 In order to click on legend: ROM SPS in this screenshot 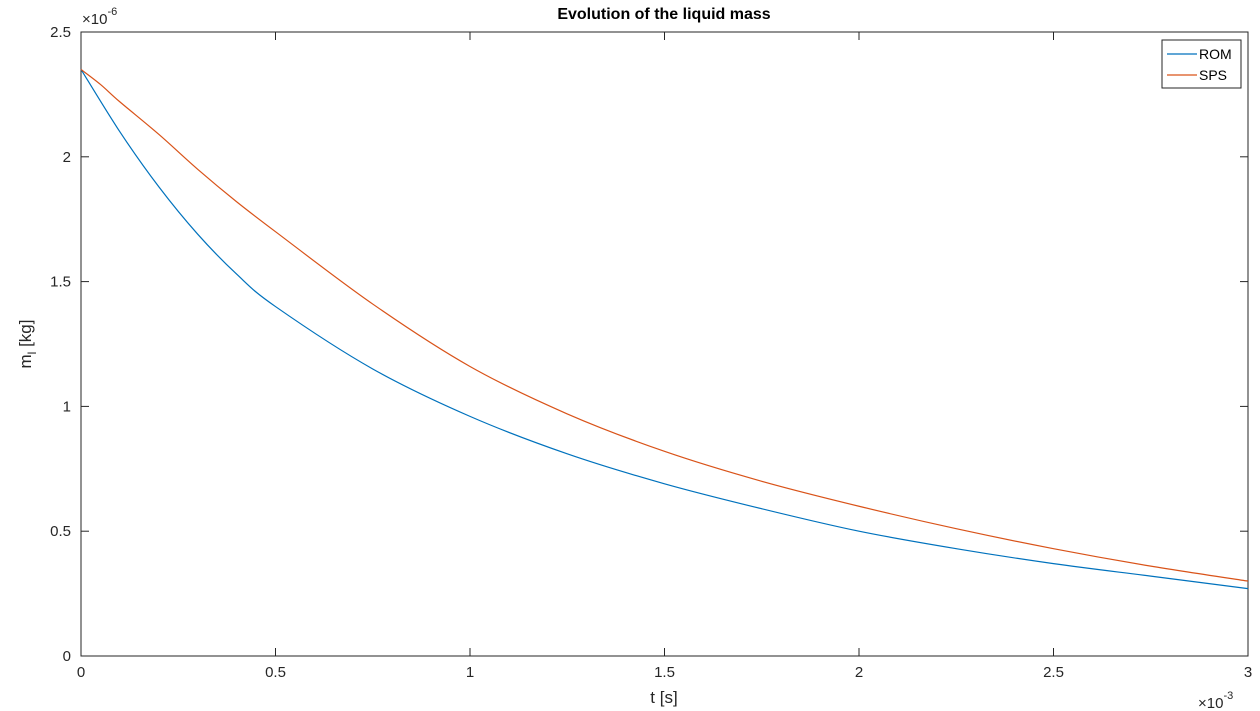, I will do `click(1201, 64)`.